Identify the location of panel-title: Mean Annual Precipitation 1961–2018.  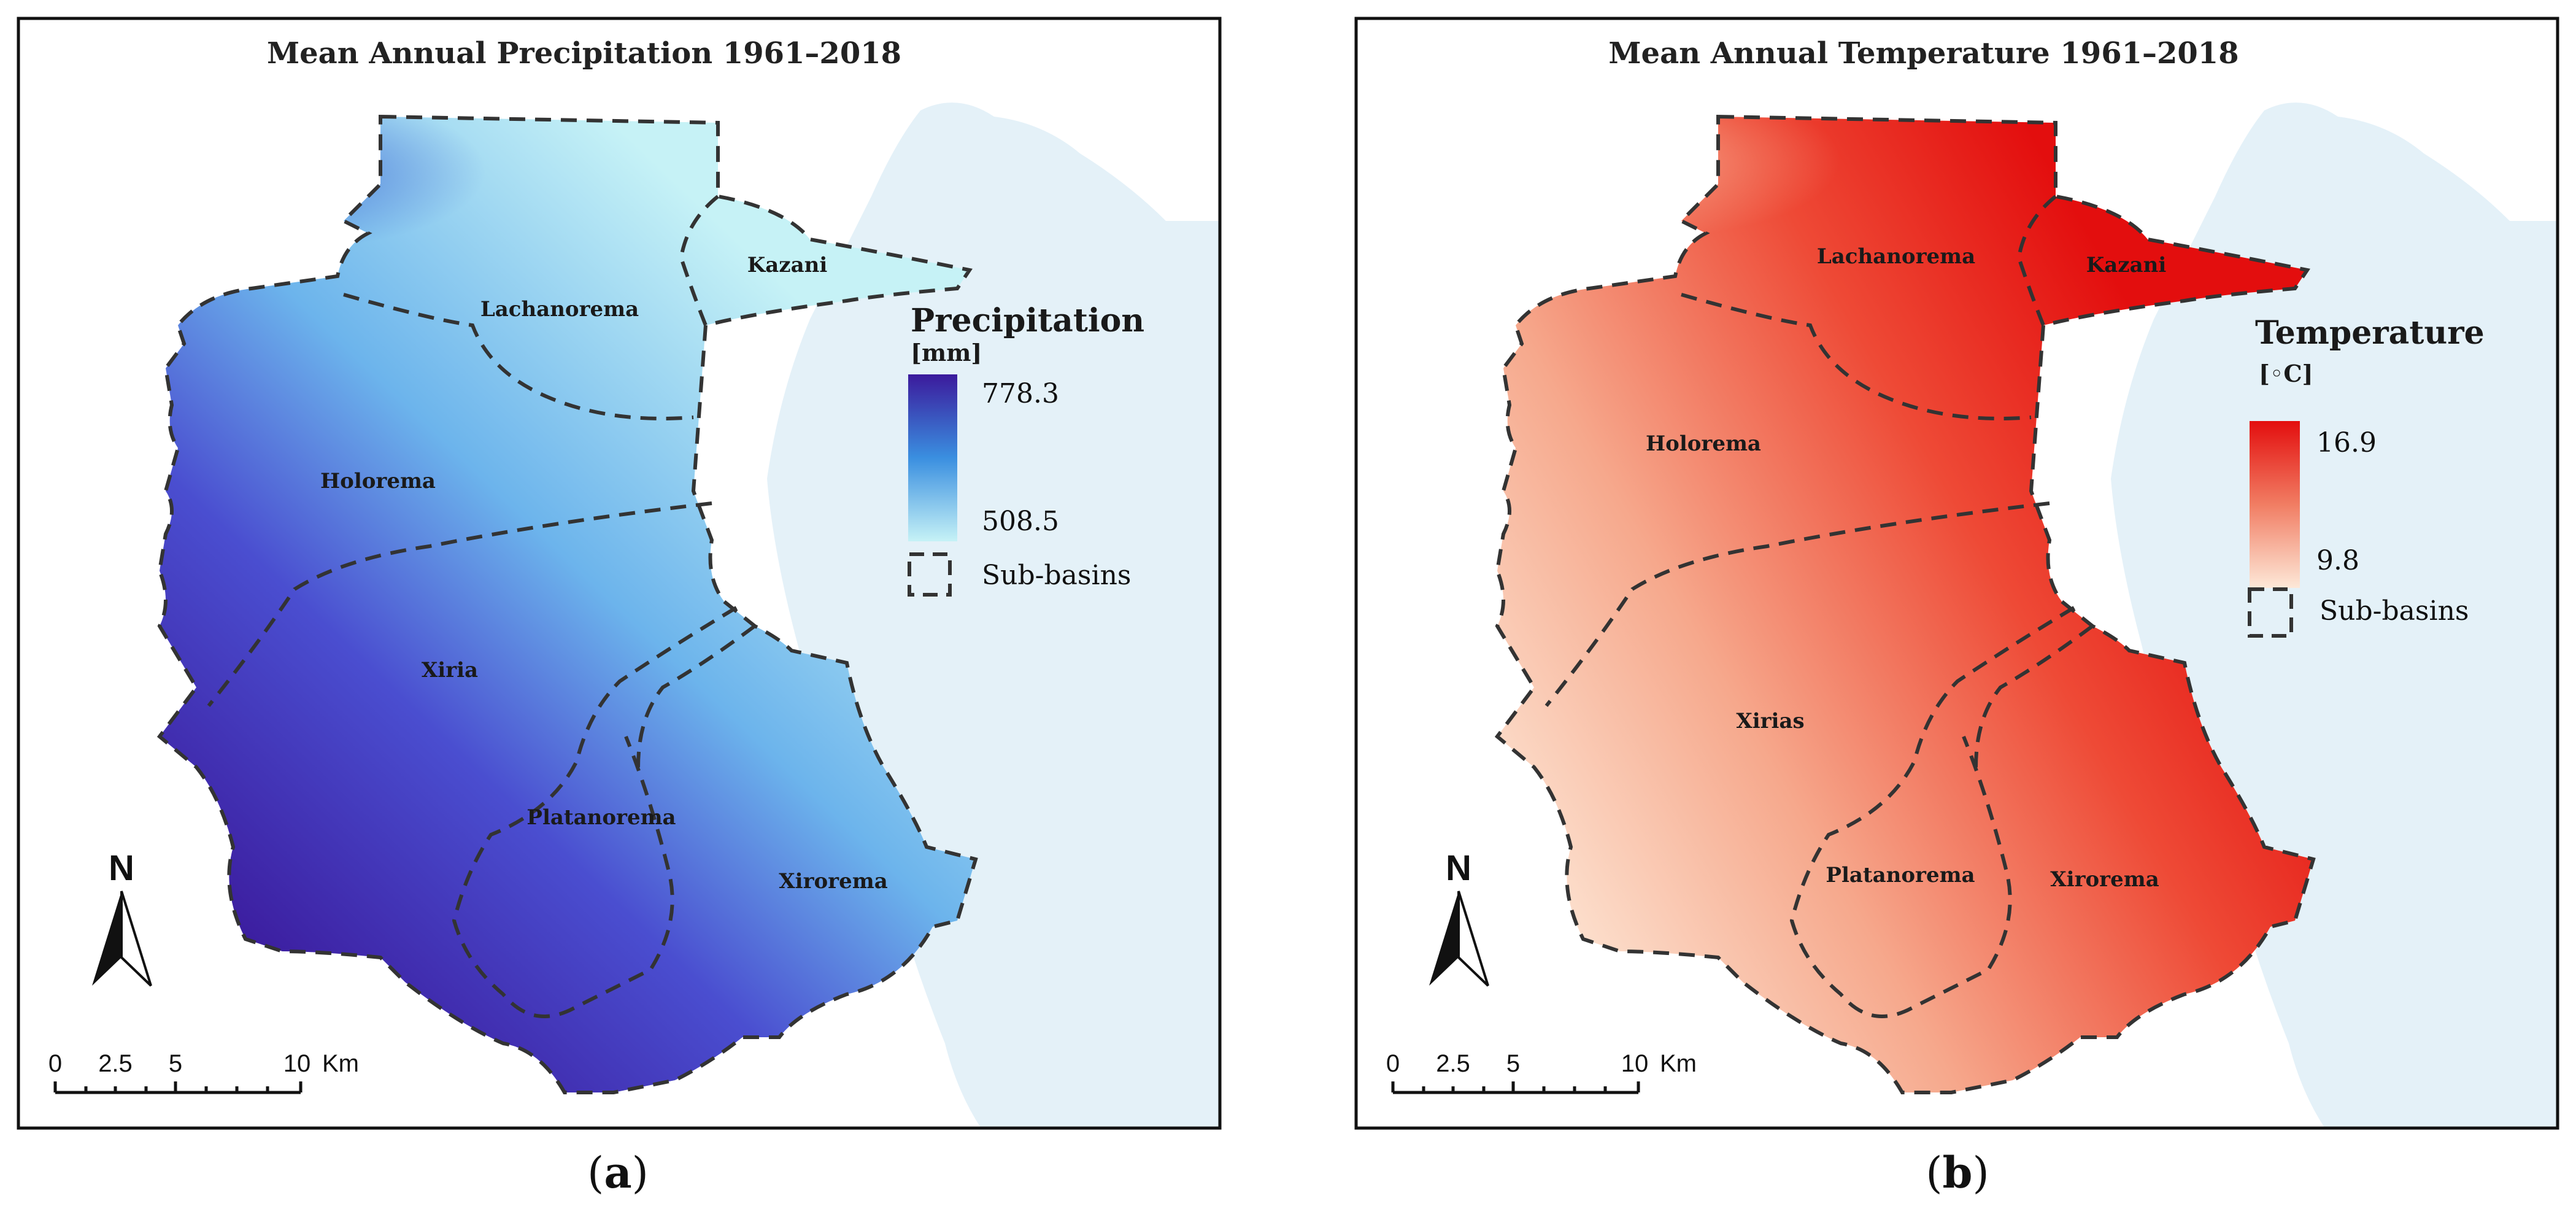
(584, 53).